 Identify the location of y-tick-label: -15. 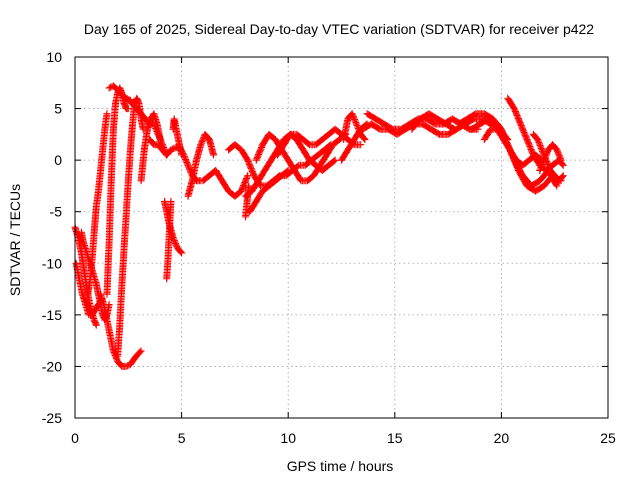
(52, 315).